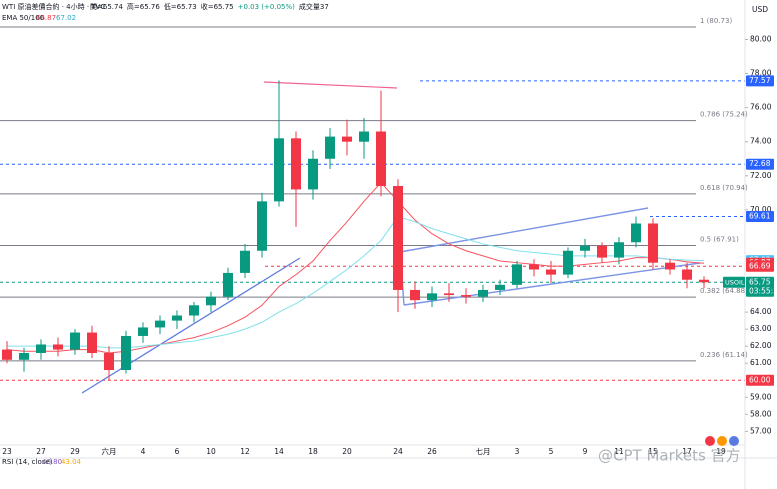 The height and width of the screenshot is (489, 777). What do you see at coordinates (551, 451) in the screenshot?
I see `x-tick-label: 5` at bounding box center [551, 451].